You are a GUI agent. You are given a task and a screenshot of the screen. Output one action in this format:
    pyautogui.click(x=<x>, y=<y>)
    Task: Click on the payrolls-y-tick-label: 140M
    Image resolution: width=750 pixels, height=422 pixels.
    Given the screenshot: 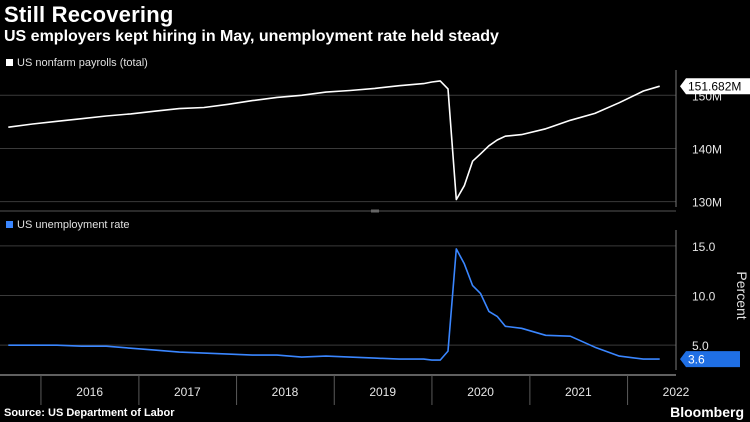 What is the action you would take?
    pyautogui.click(x=707, y=149)
    